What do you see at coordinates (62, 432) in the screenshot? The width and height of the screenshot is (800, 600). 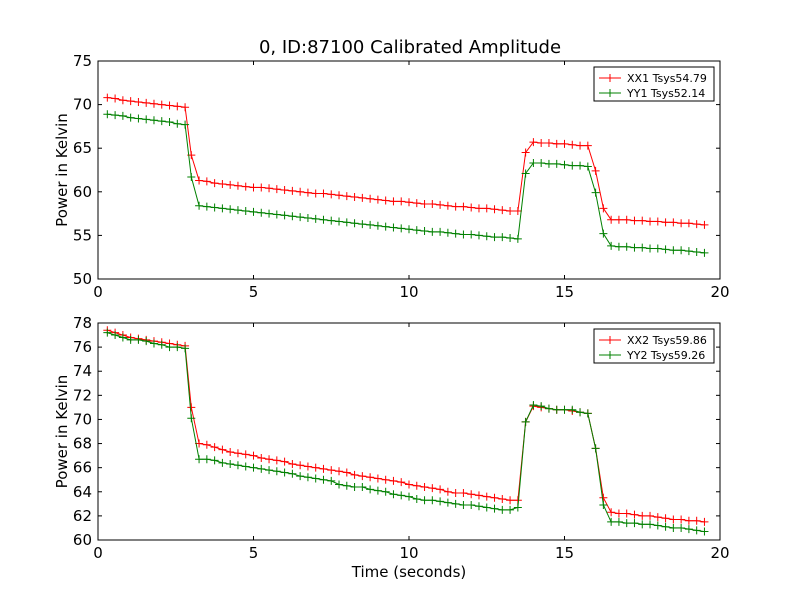 I see `y-axis-label: Power in Kelvin` at bounding box center [62, 432].